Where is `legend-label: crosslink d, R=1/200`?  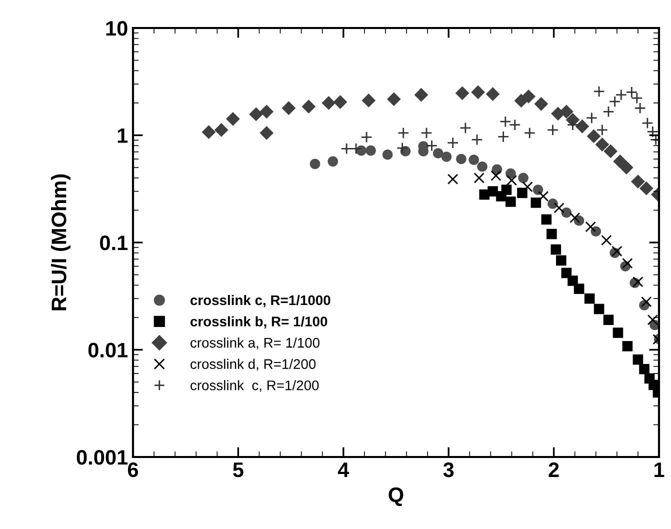
legend-label: crosslink d, R=1/200 is located at coordinates (253, 364).